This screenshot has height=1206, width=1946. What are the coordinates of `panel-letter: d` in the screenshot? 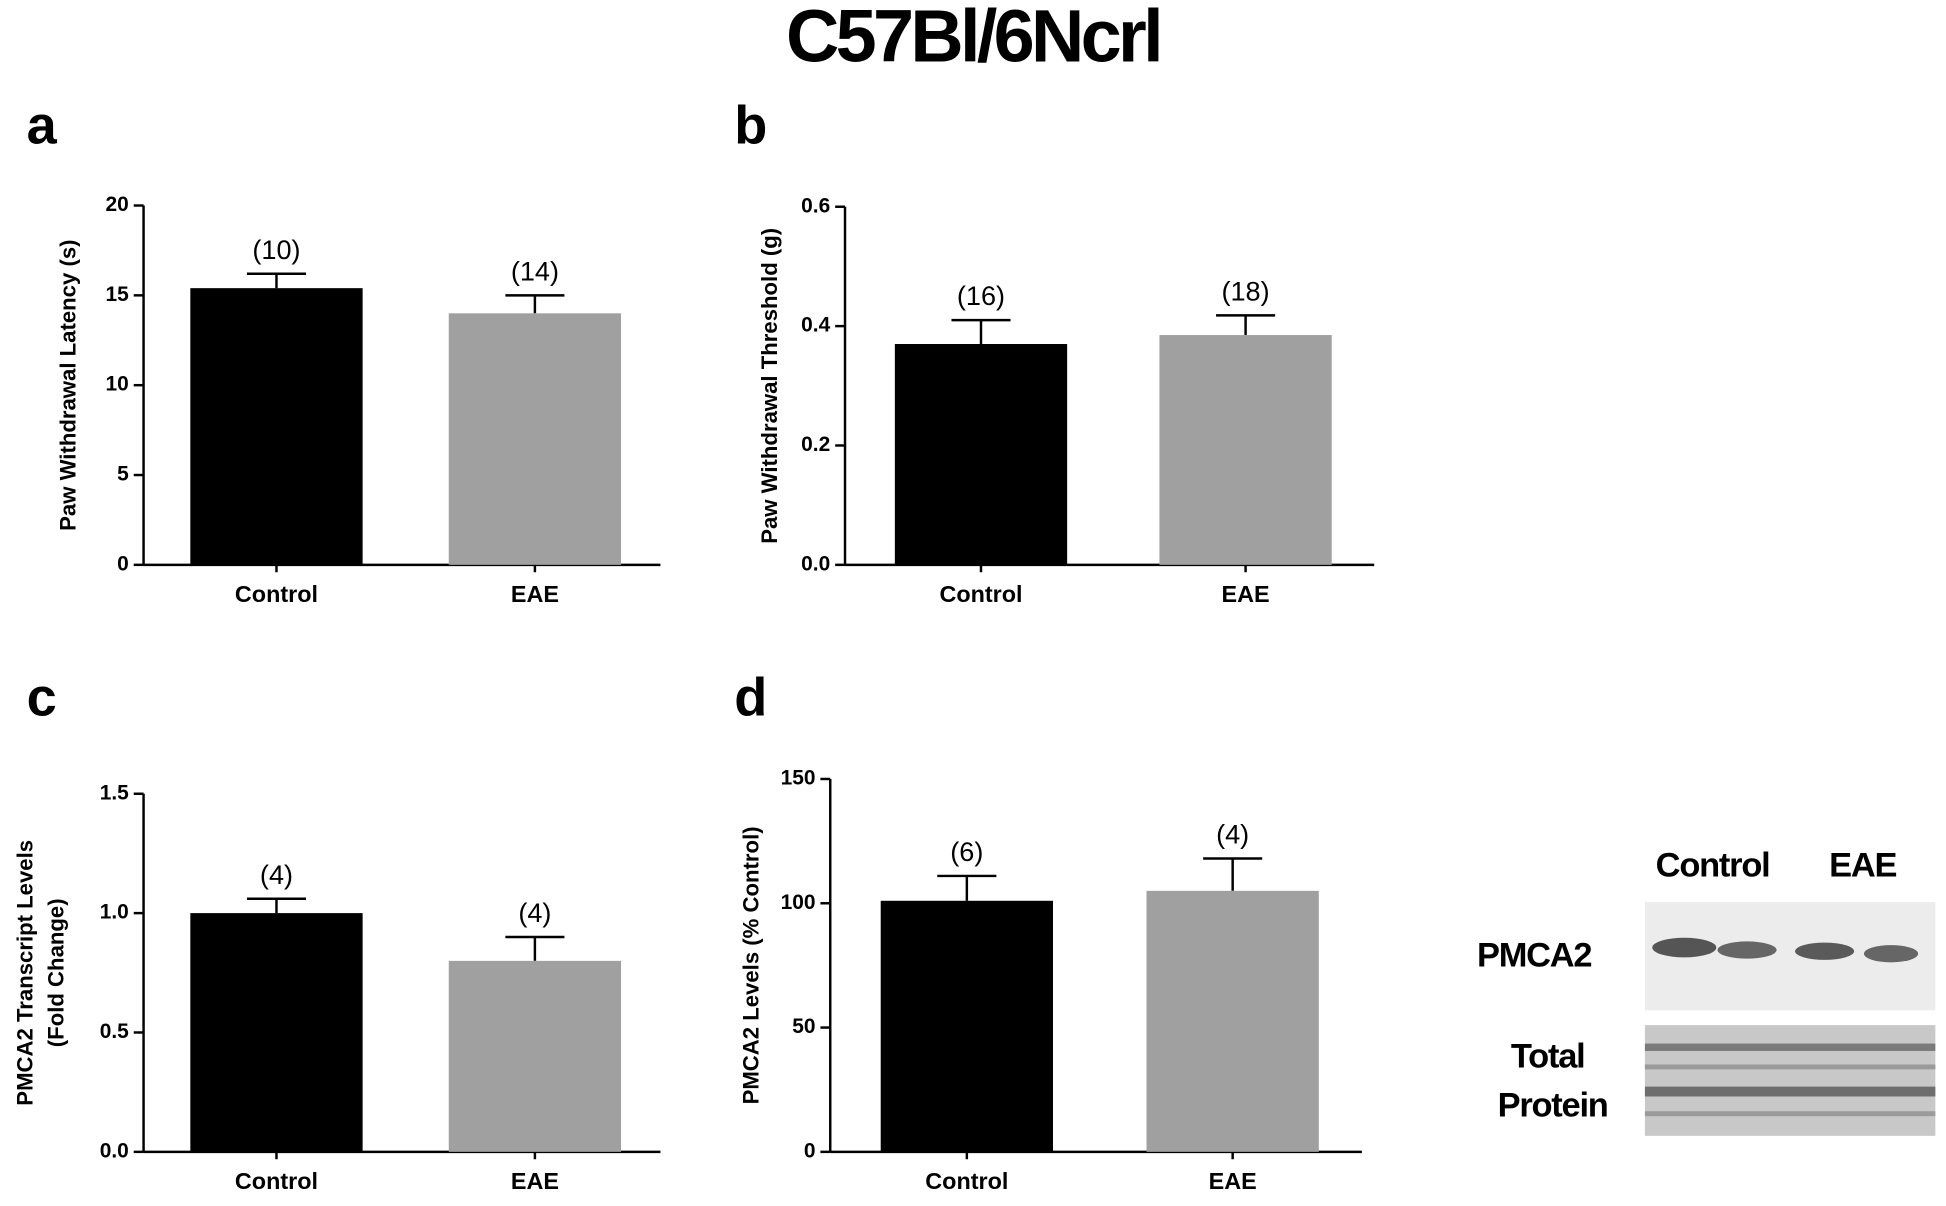 It's located at (750, 698).